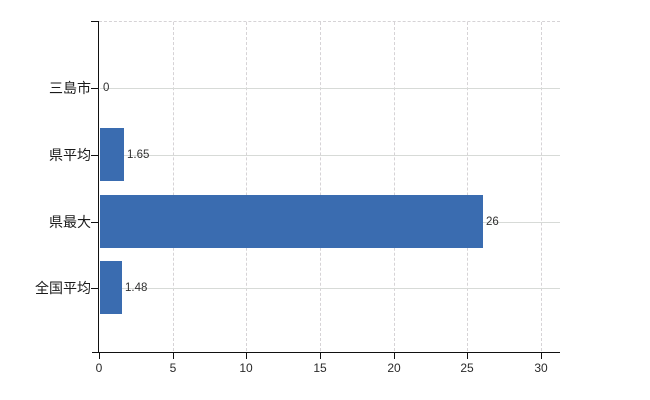 The image size is (650, 400). Describe the element at coordinates (492, 222) in the screenshot. I see `value-label: 26` at that location.